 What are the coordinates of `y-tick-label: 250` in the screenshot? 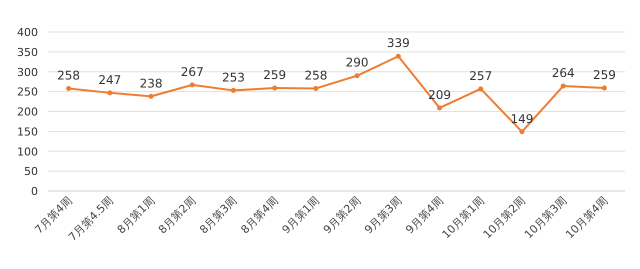 It's located at (27, 92).